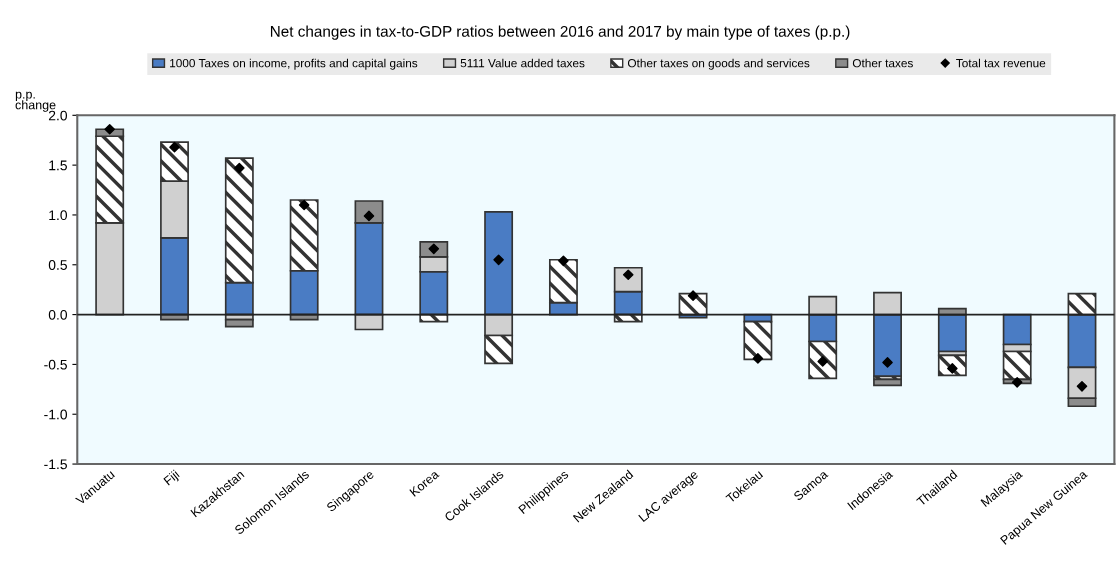 The width and height of the screenshot is (1120, 568). Describe the element at coordinates (882, 63) in the screenshot. I see `legend-label: Other taxes` at that location.